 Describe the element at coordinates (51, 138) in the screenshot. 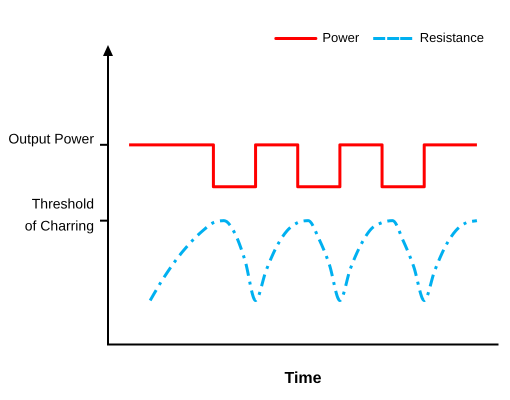

I see `ref-line-label: Output Power` at that location.